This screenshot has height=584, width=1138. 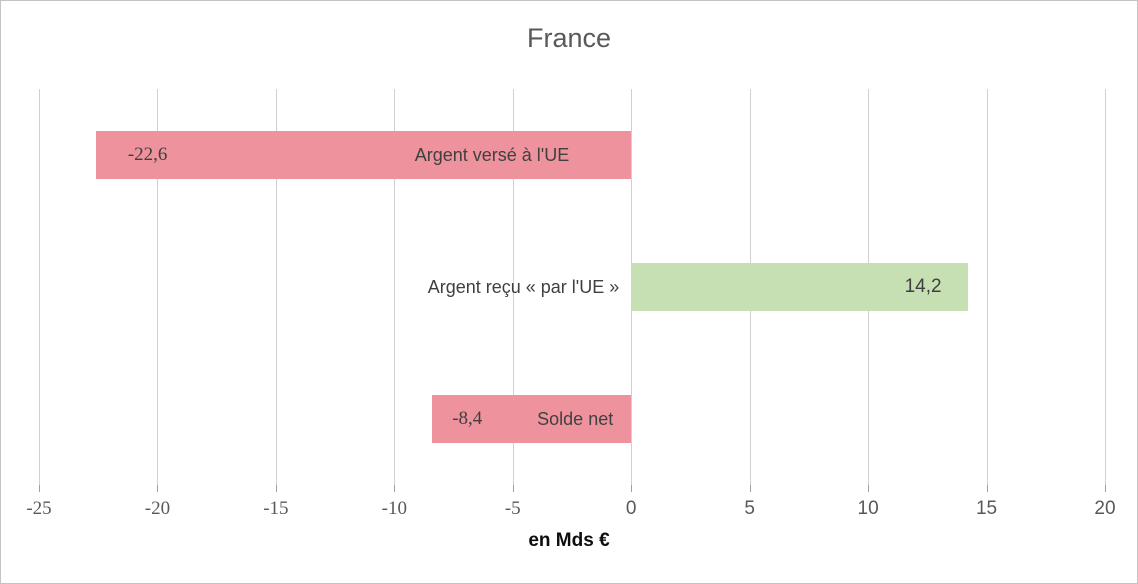 I want to click on category-label: Argent versé à l'UE, so click(x=492, y=155).